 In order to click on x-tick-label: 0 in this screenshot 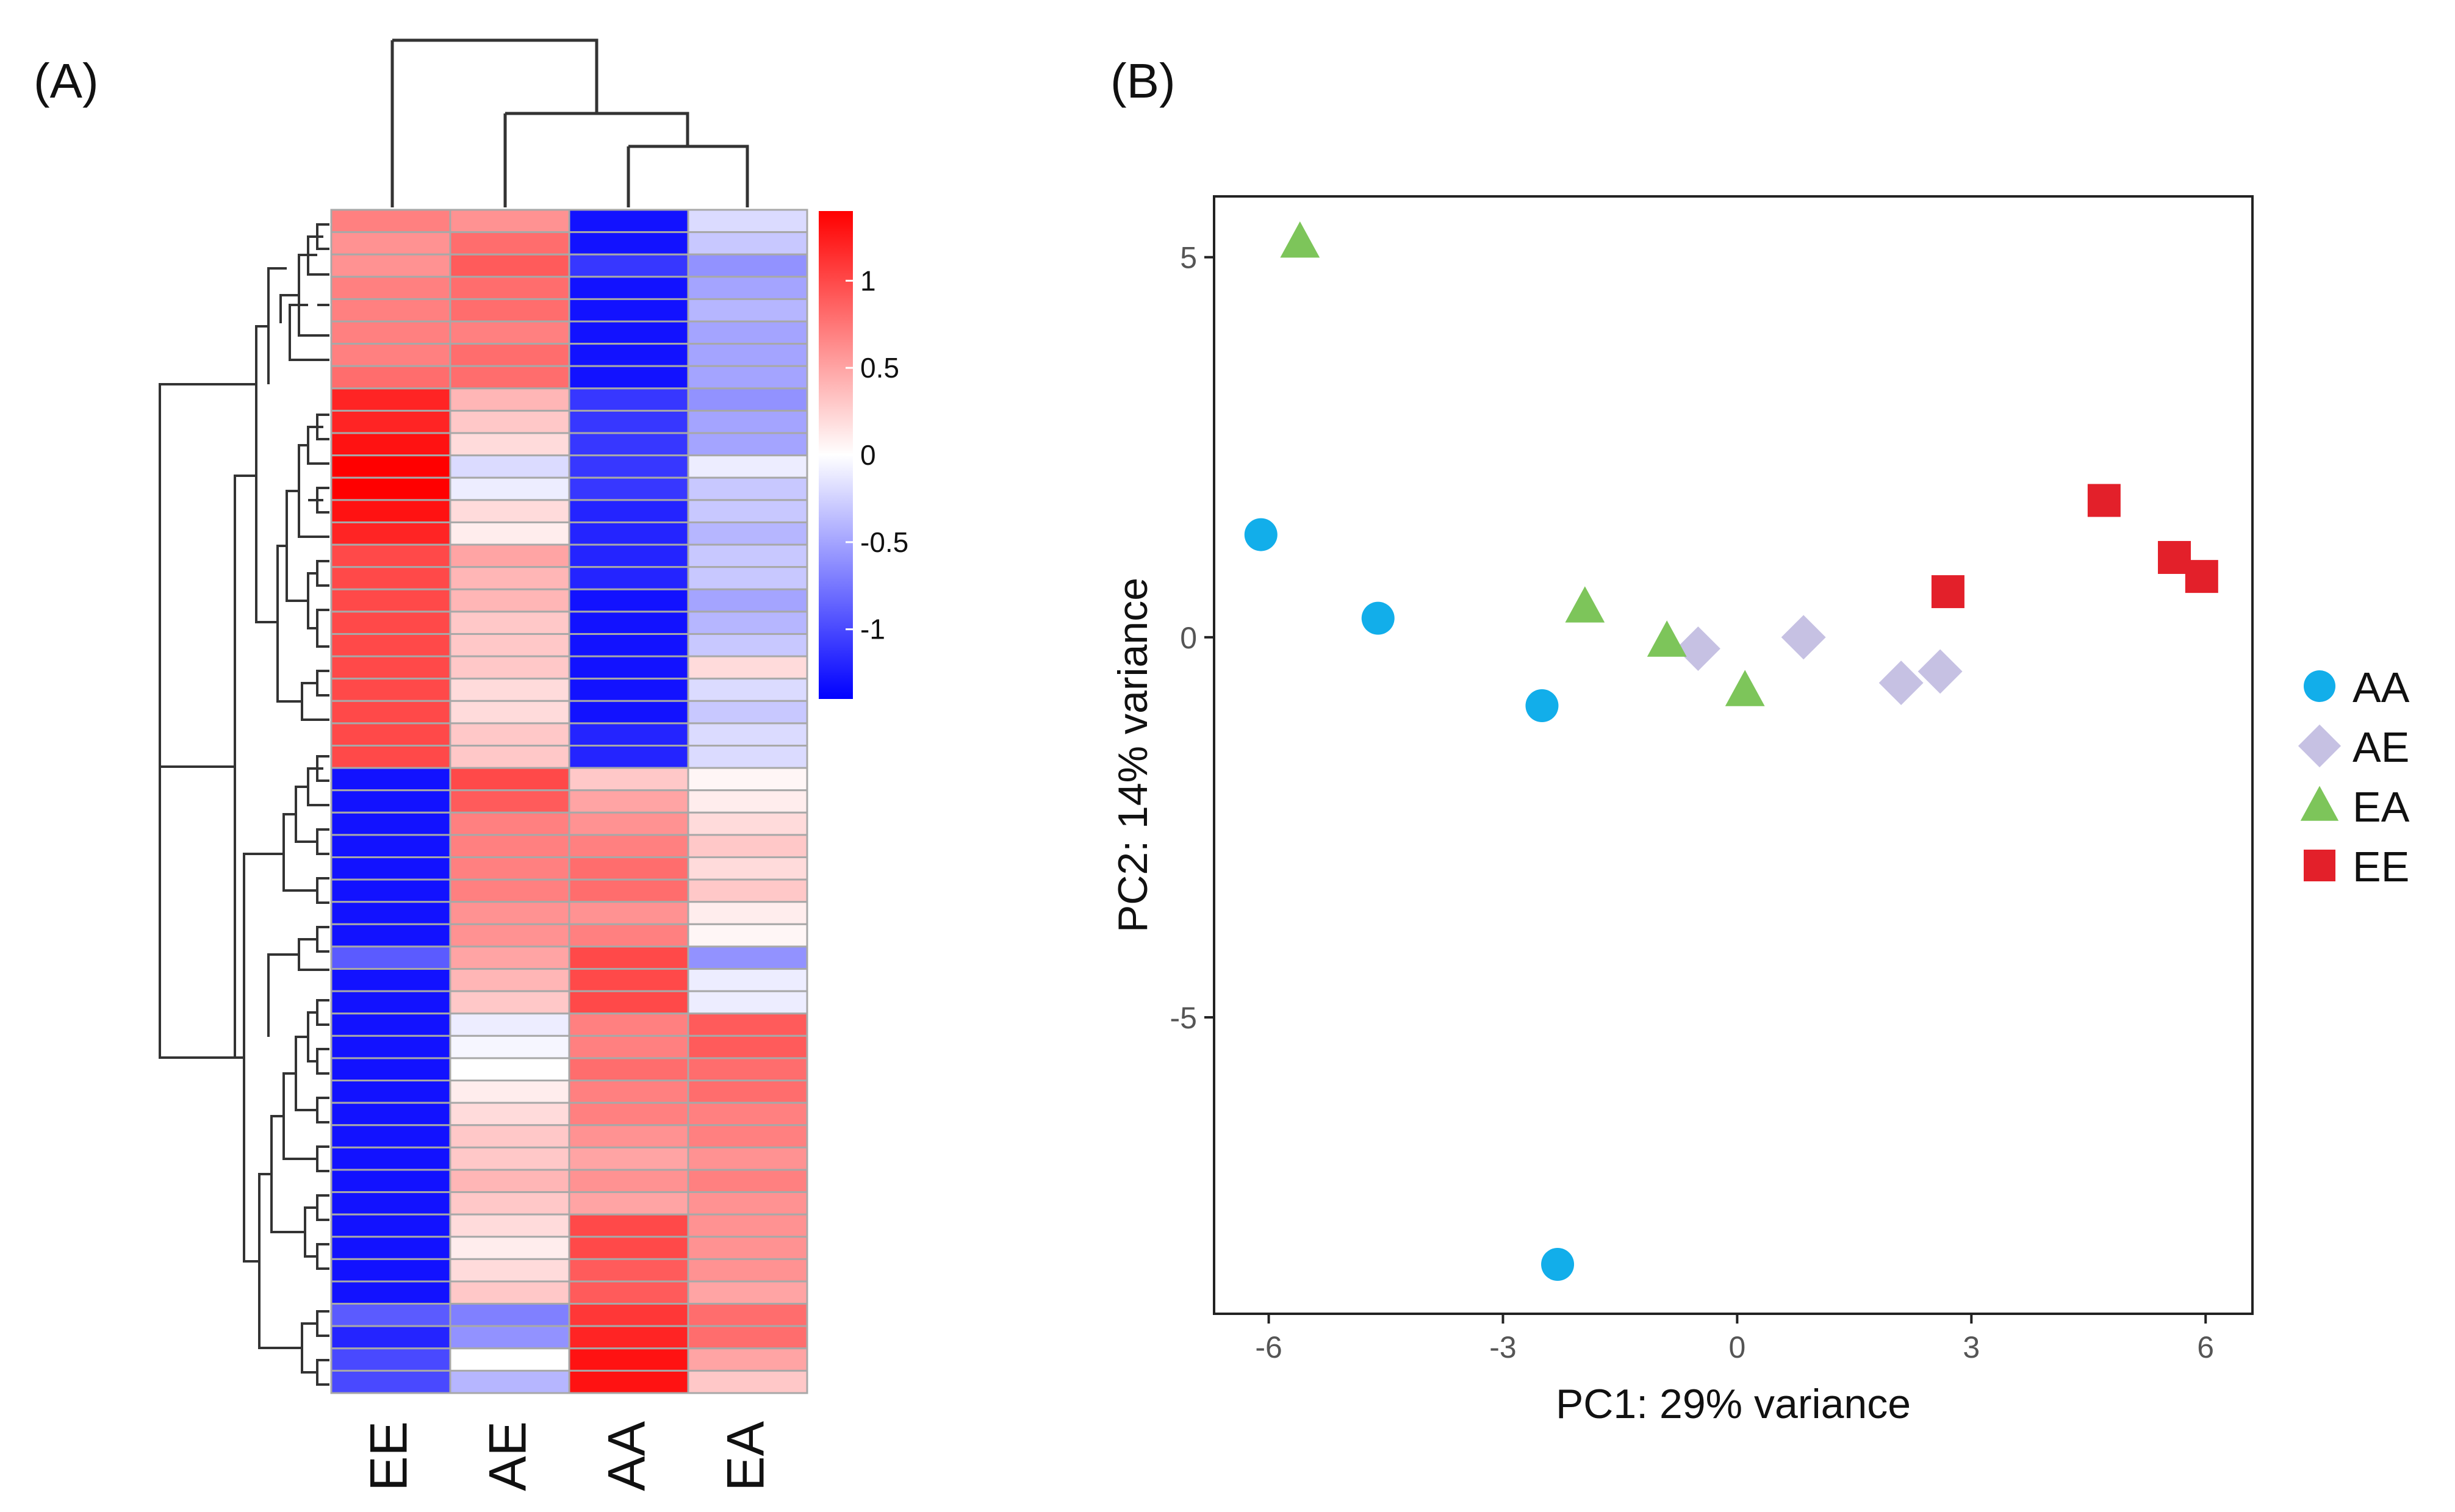, I will do `click(1736, 1347)`.